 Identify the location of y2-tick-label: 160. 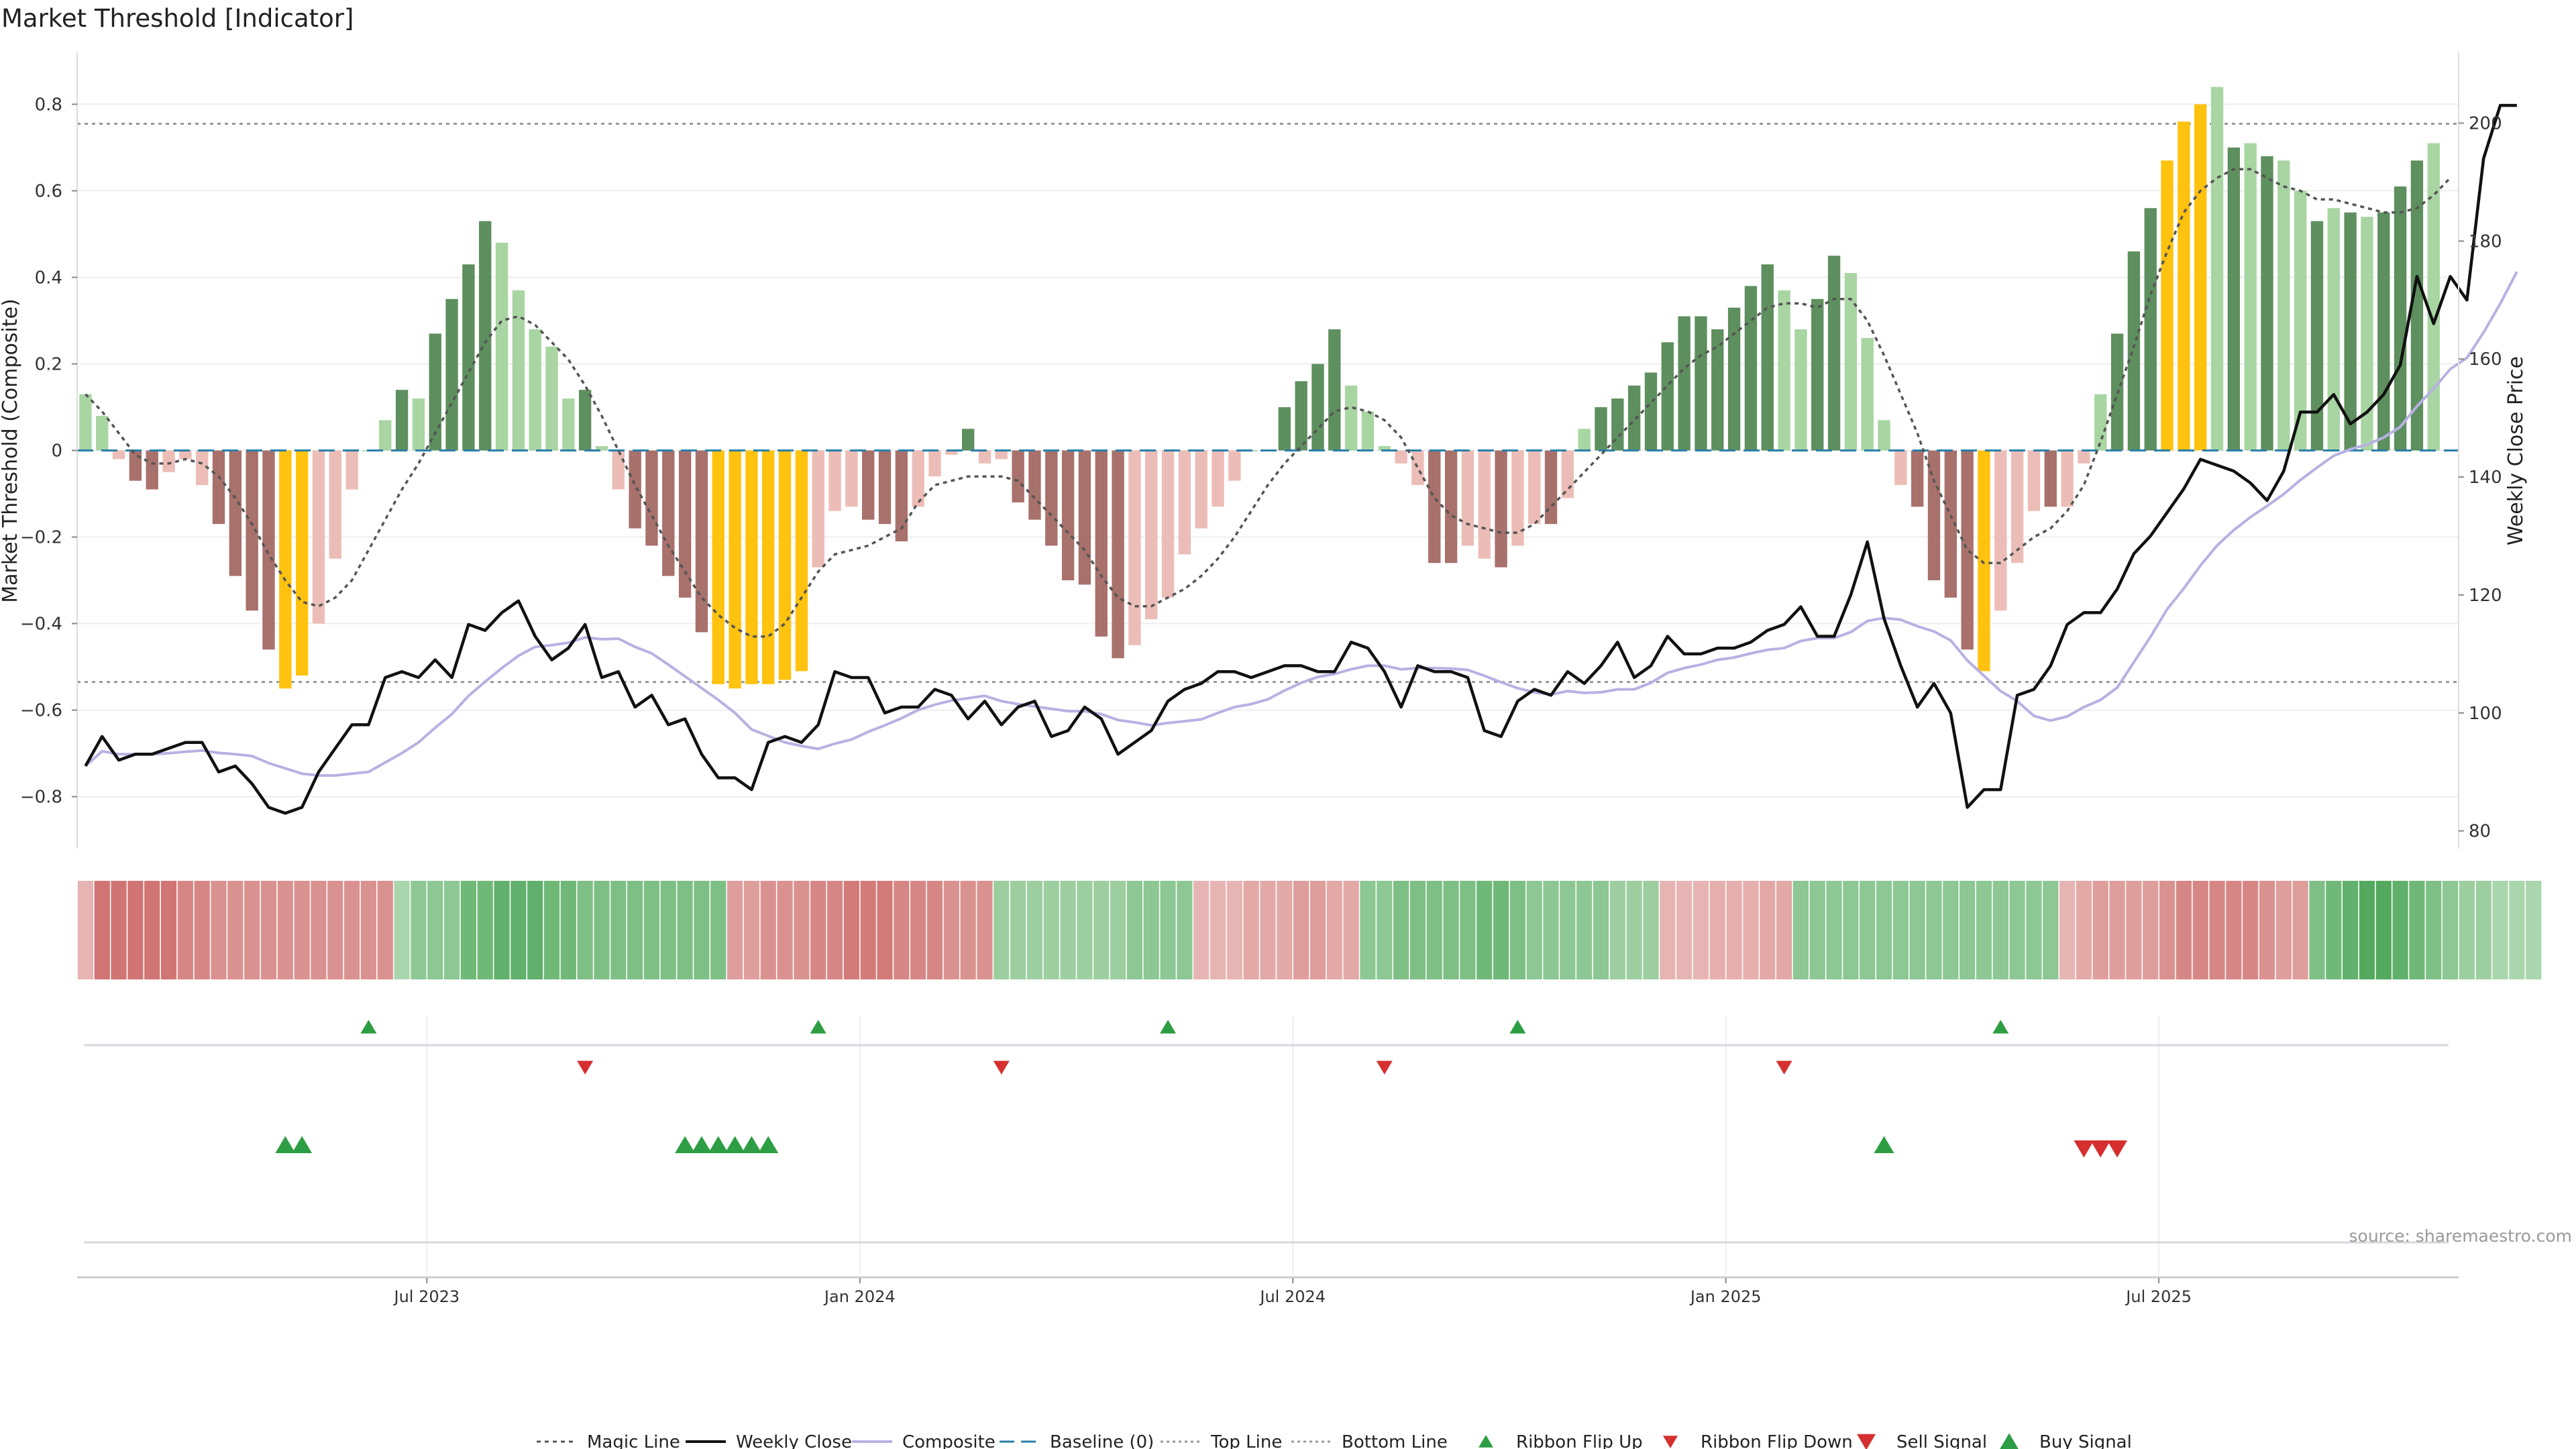
(2485, 360).